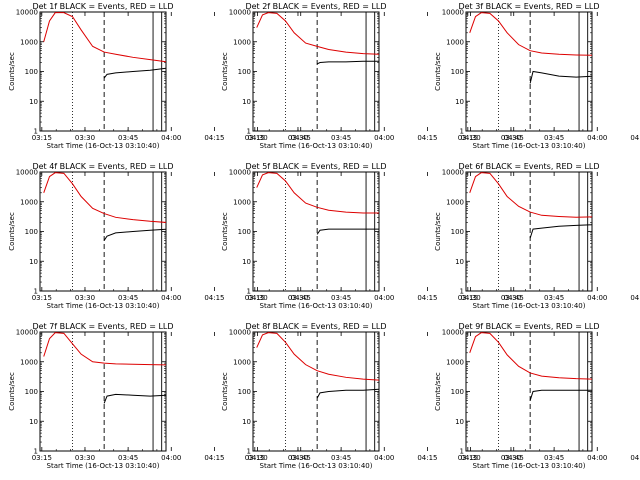 Image resolution: width=640 pixels, height=480 pixels. Describe the element at coordinates (597, 138) in the screenshot. I see `panel-3-xtick-label: 04:00` at that location.